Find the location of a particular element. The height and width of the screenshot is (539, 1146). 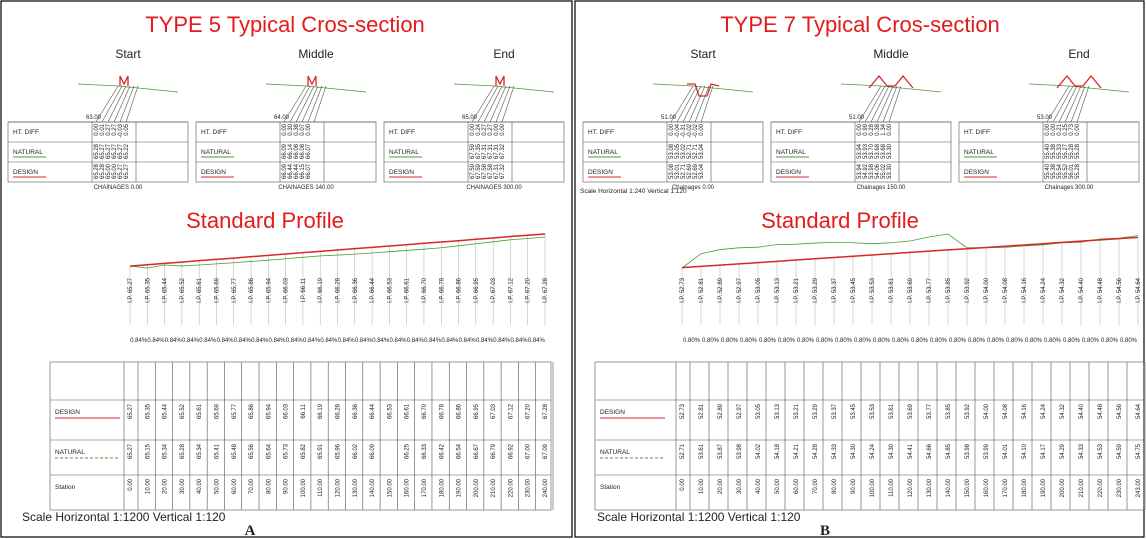

datum: 63.00 is located at coordinates (94, 118).